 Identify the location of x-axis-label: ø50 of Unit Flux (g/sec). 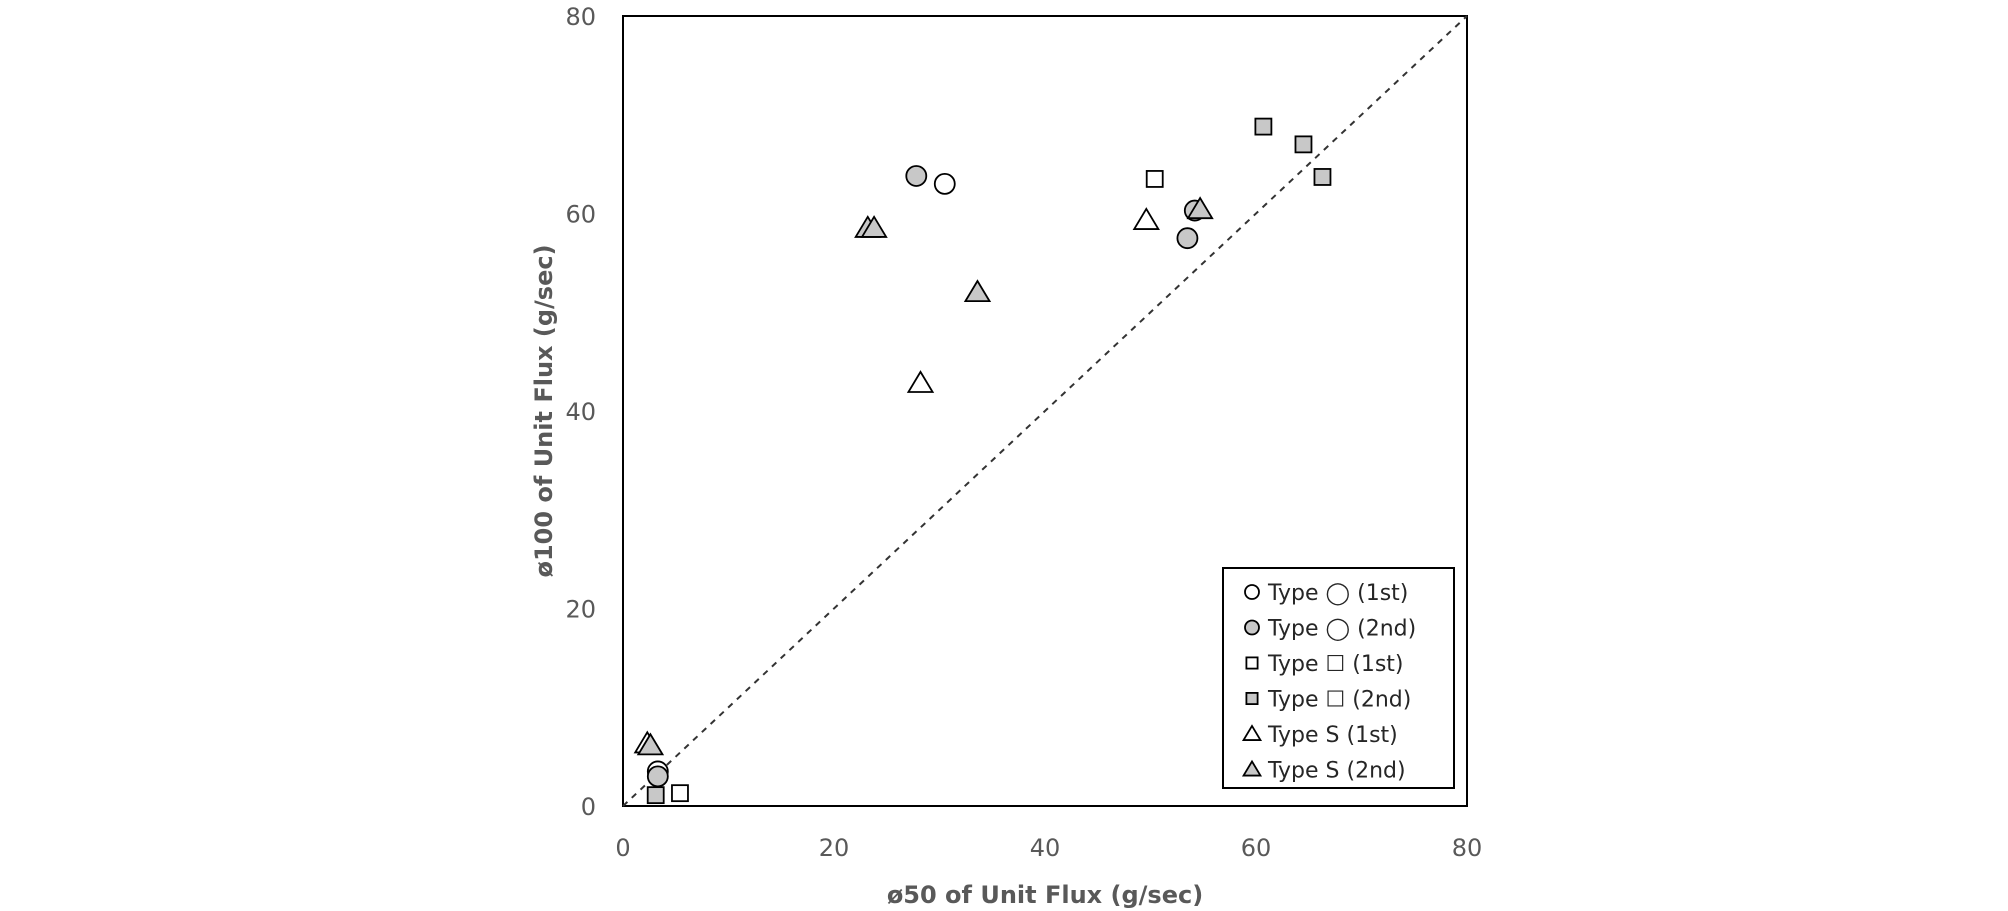
(1045, 895).